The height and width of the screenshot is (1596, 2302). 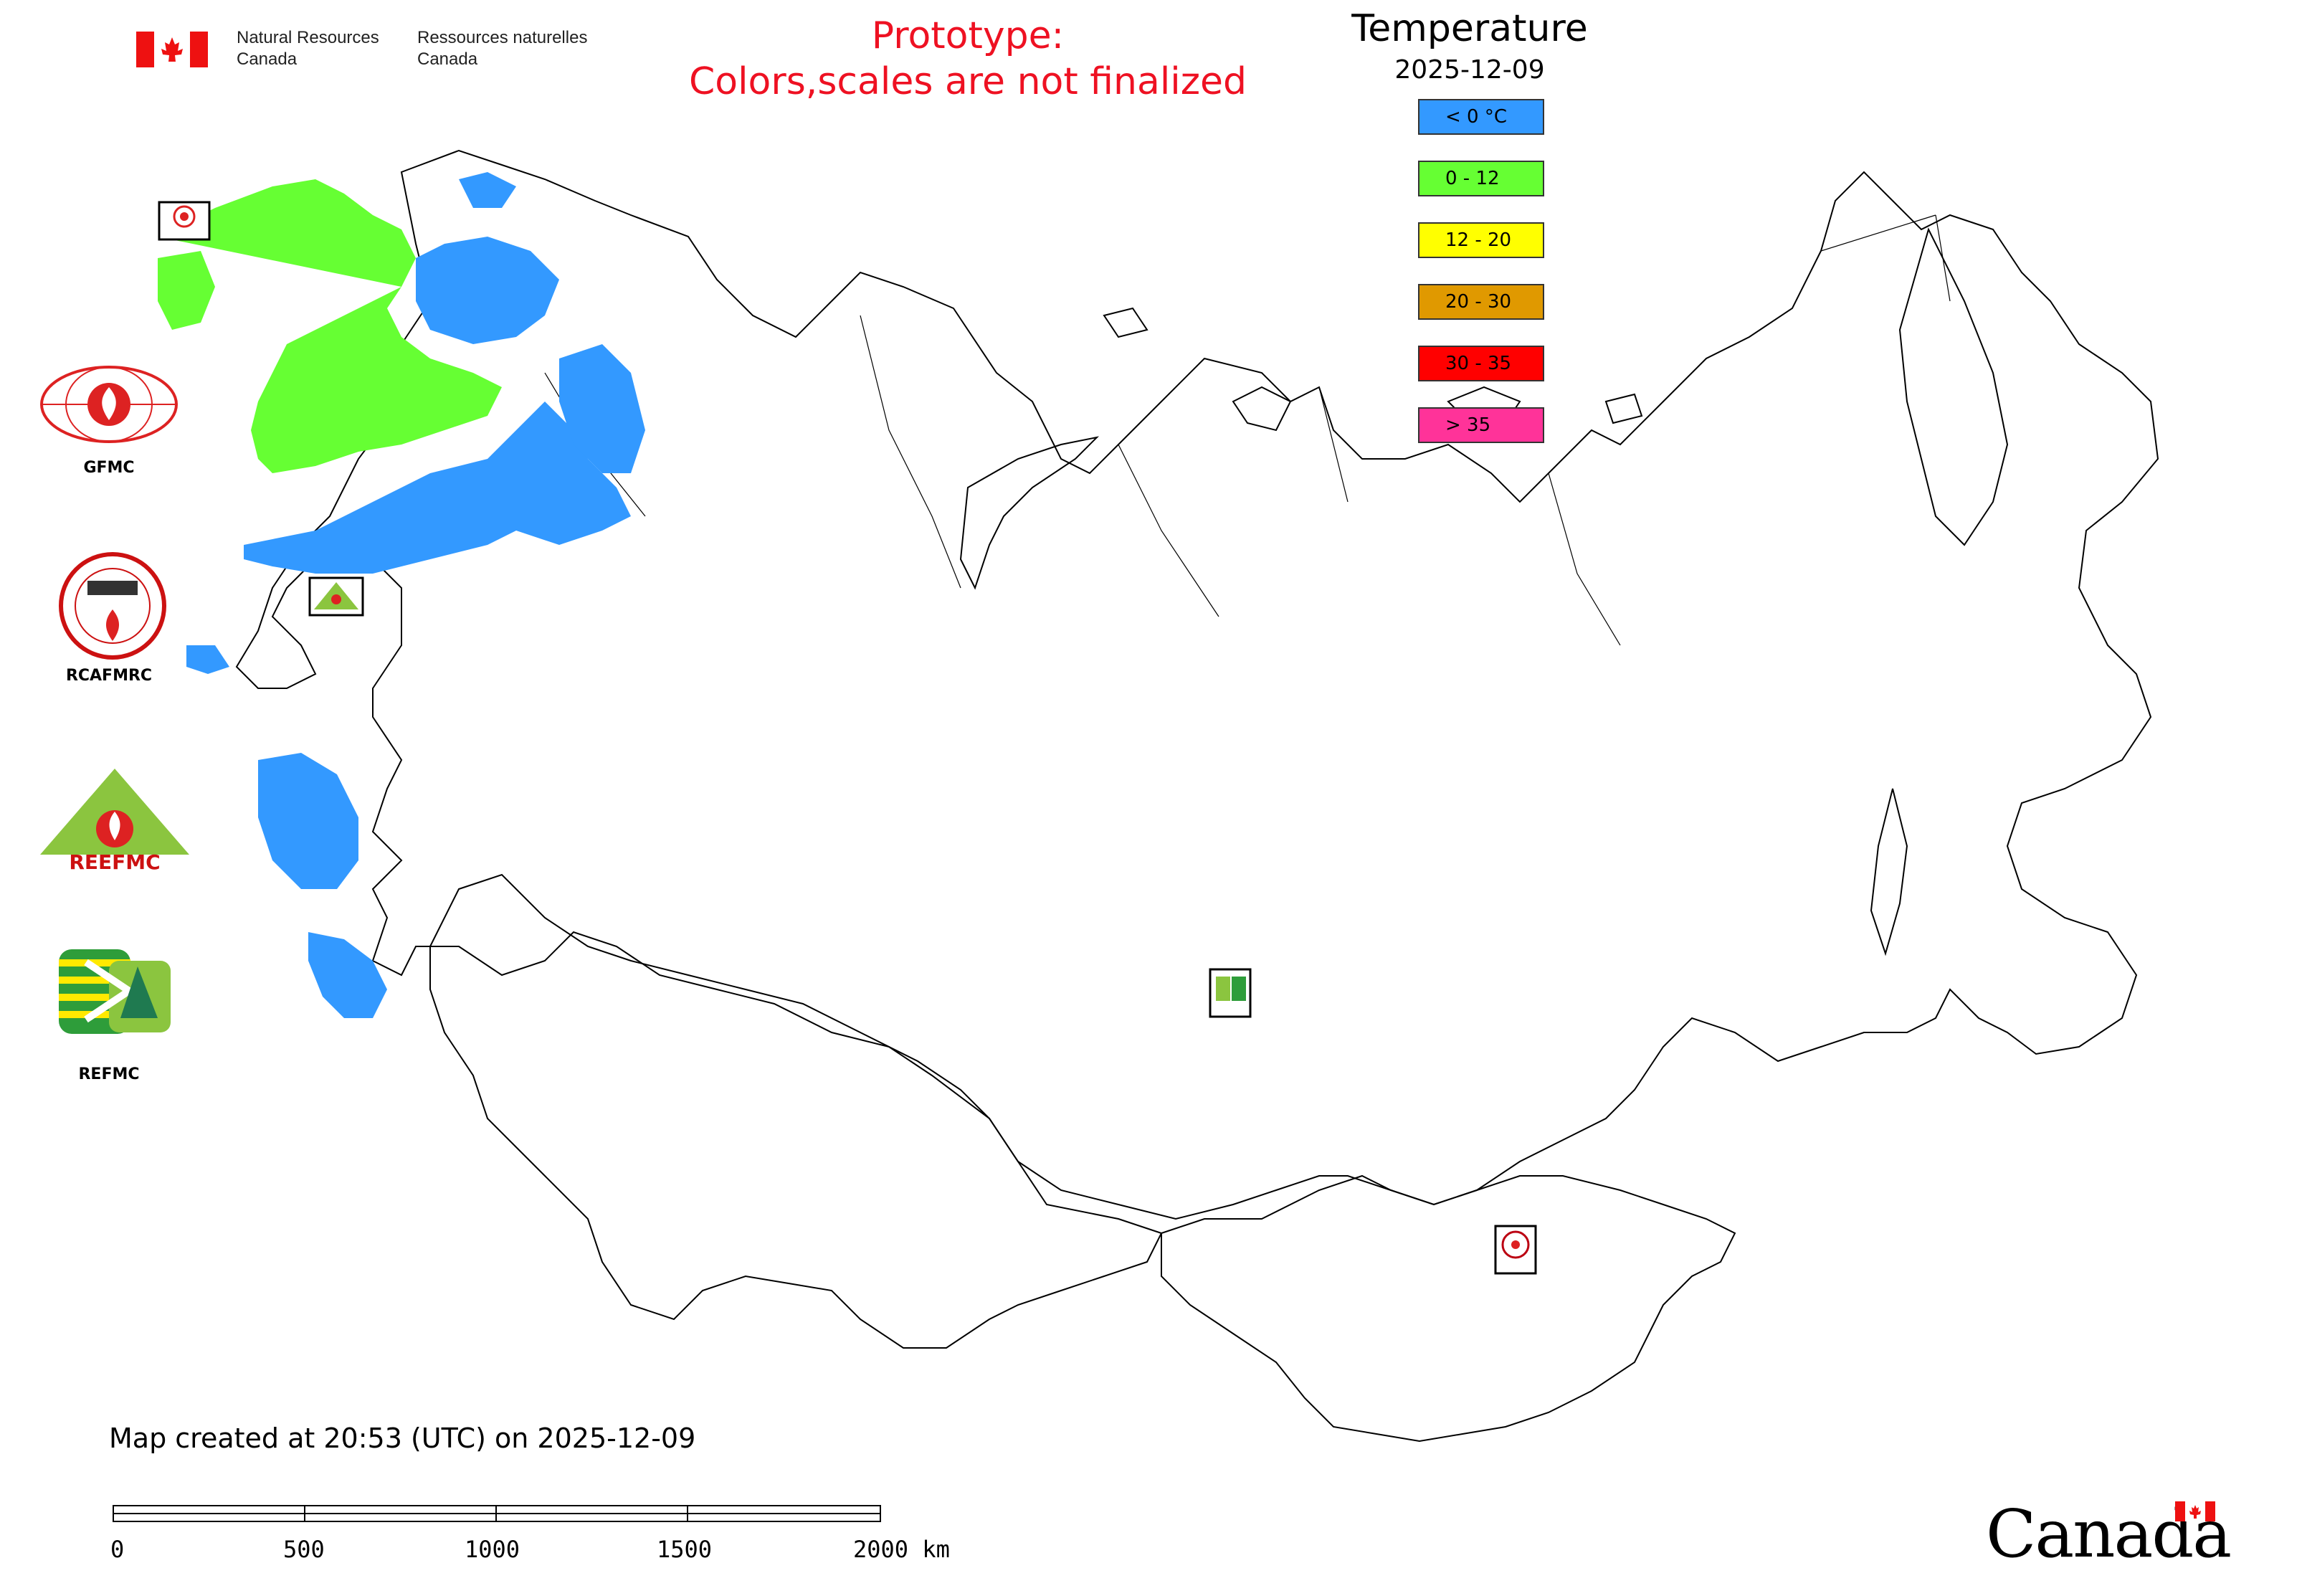 I want to click on temp-below-zero-areas, so click(x=415, y=595).